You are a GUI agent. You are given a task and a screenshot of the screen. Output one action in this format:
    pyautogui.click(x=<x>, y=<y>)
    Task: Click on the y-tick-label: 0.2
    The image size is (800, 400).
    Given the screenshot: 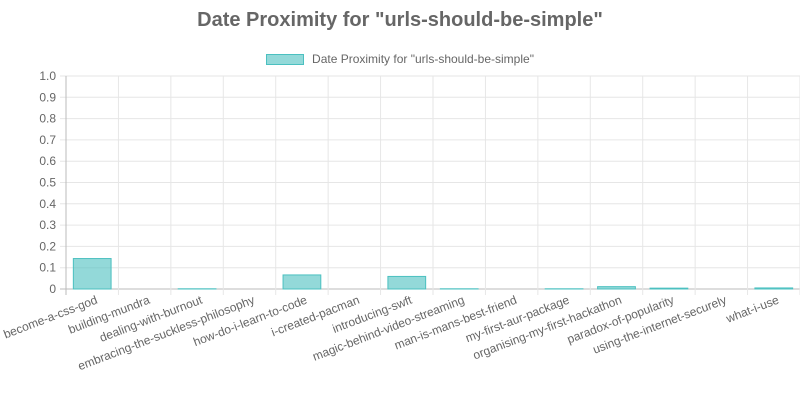 What is the action you would take?
    pyautogui.click(x=47, y=246)
    